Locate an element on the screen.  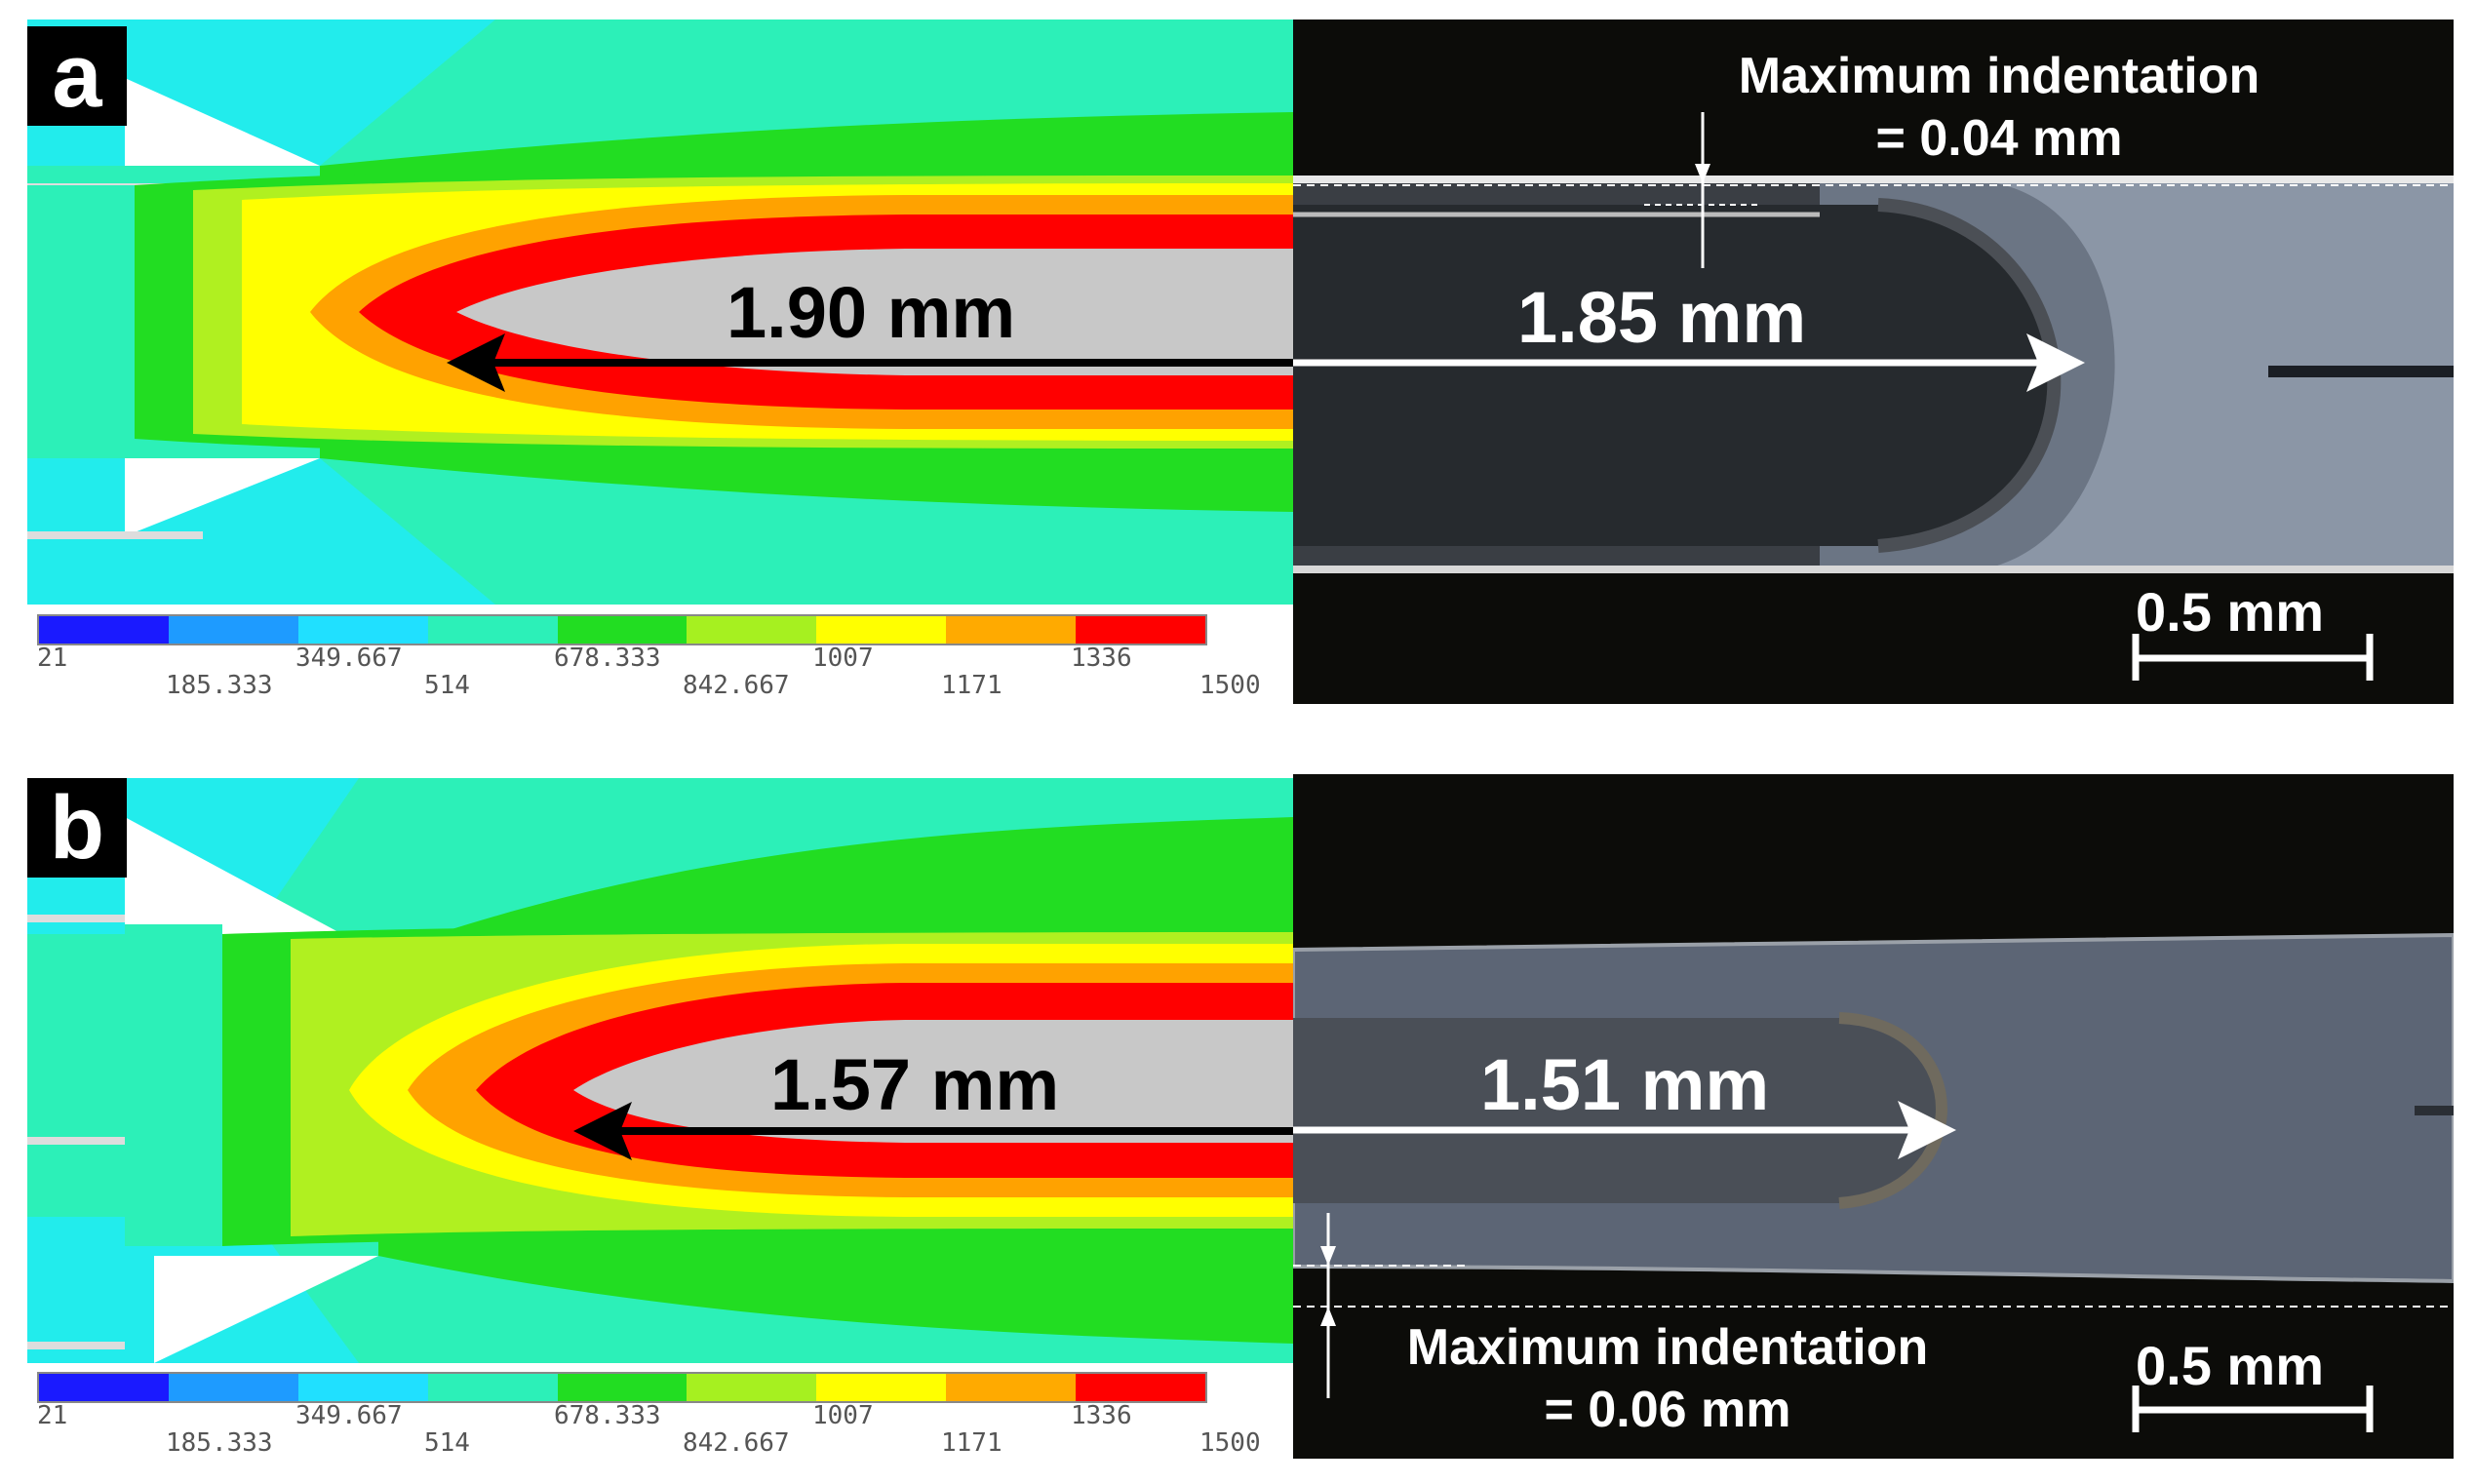
panel-label-a: a is located at coordinates (77, 76).